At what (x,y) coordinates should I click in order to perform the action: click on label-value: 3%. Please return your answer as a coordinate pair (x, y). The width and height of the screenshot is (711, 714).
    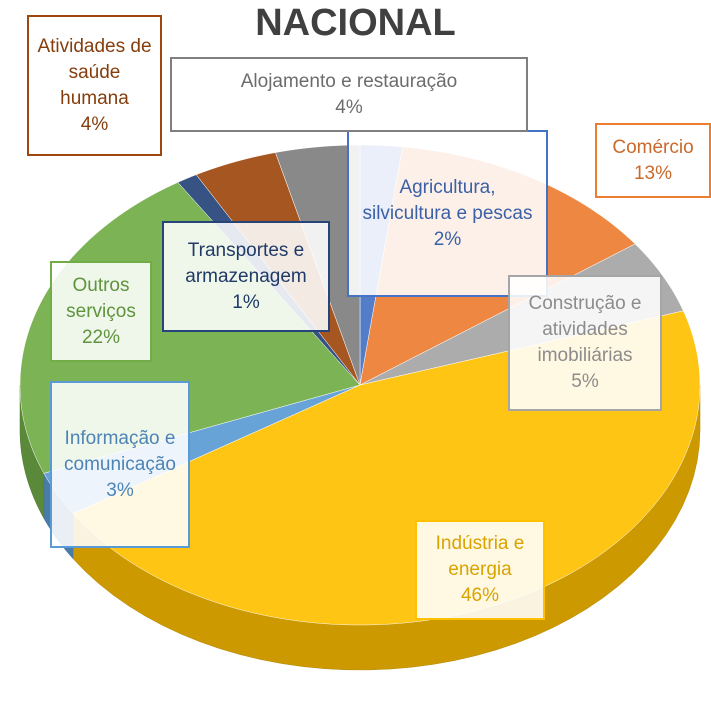
    Looking at the image, I should click on (120, 490).